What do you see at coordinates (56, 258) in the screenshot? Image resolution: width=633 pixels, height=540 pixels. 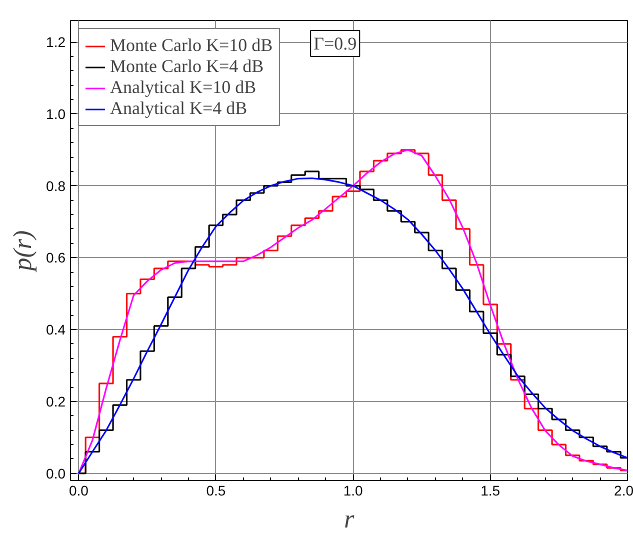 I see `y-tick-label: 0.6` at bounding box center [56, 258].